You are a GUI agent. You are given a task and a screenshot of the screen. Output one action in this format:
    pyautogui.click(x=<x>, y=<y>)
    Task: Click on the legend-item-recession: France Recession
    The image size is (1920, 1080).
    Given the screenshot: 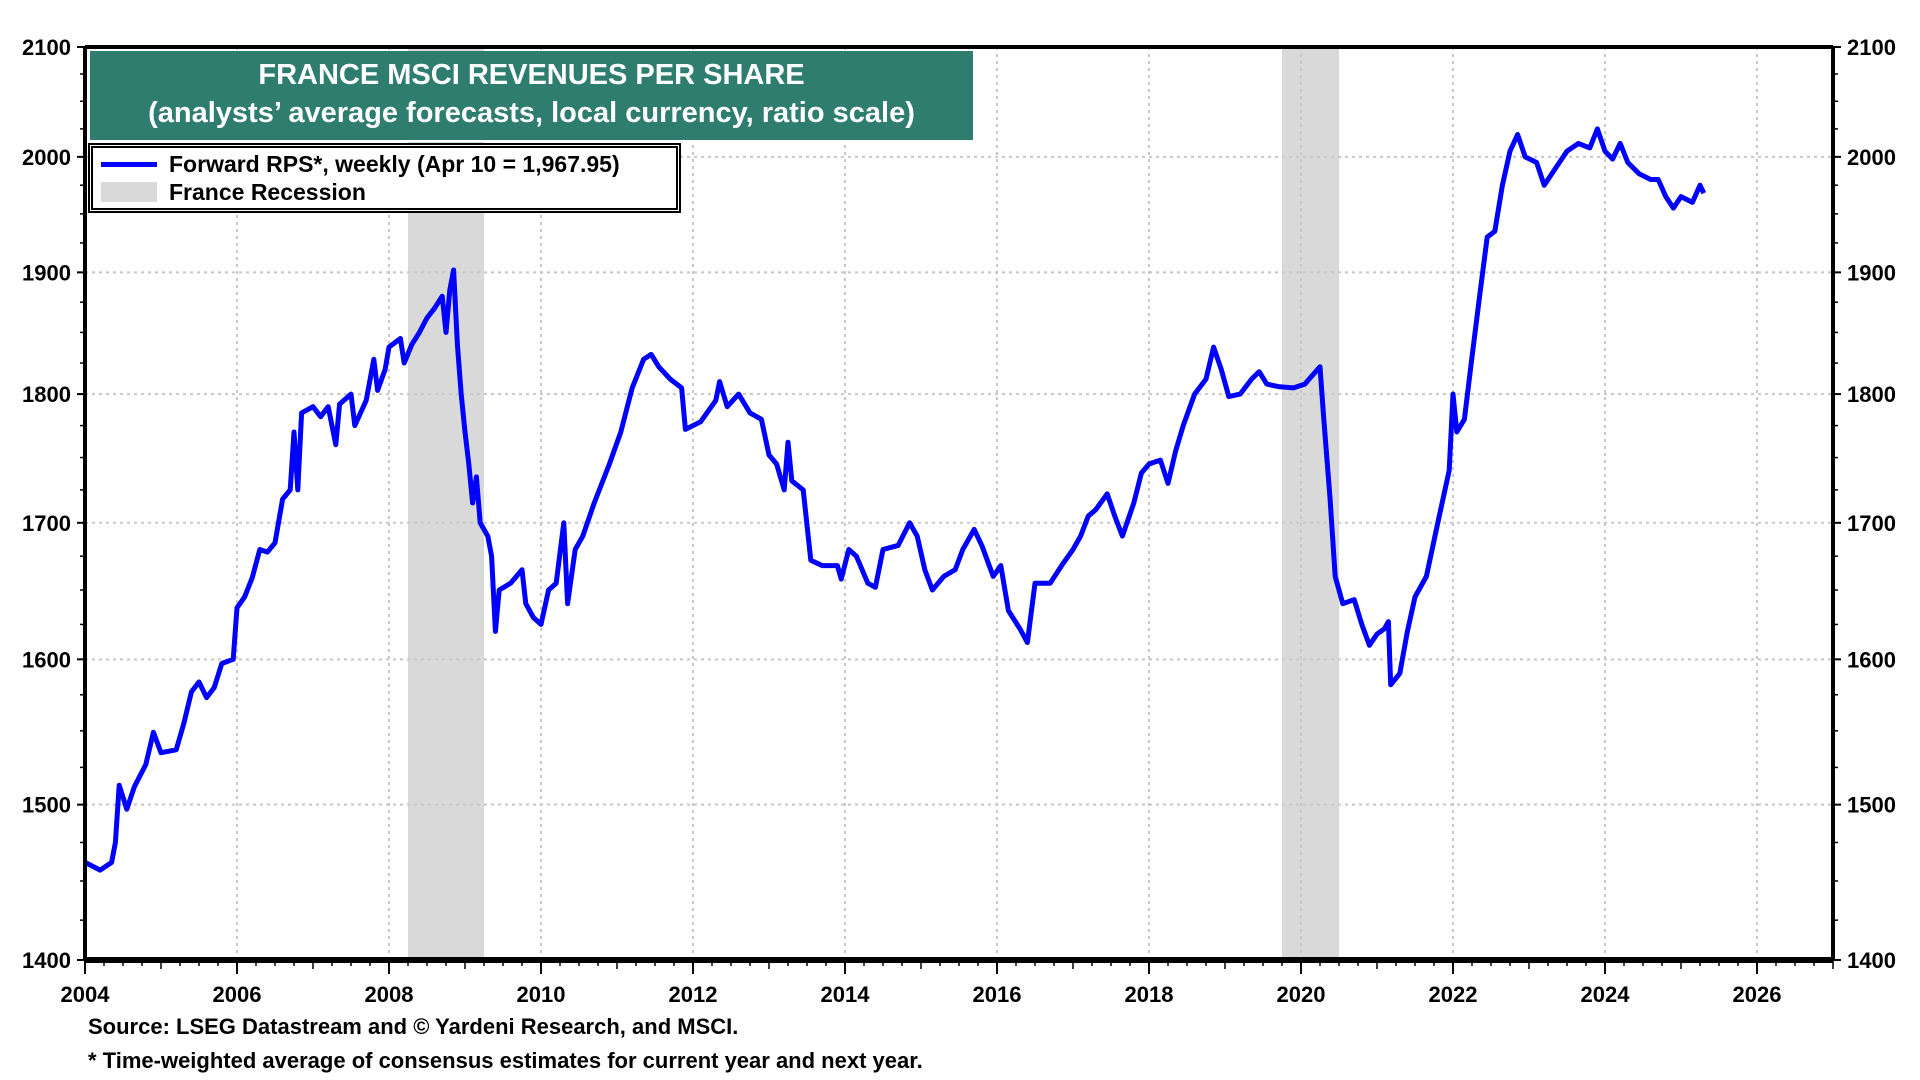 What is the action you would take?
    pyautogui.click(x=233, y=192)
    